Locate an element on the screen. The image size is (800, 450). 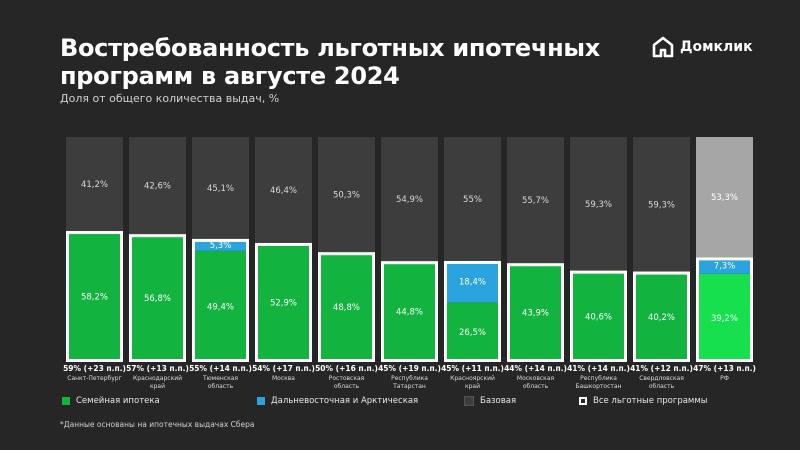
label-family-3: 52,9% is located at coordinates (283, 303).